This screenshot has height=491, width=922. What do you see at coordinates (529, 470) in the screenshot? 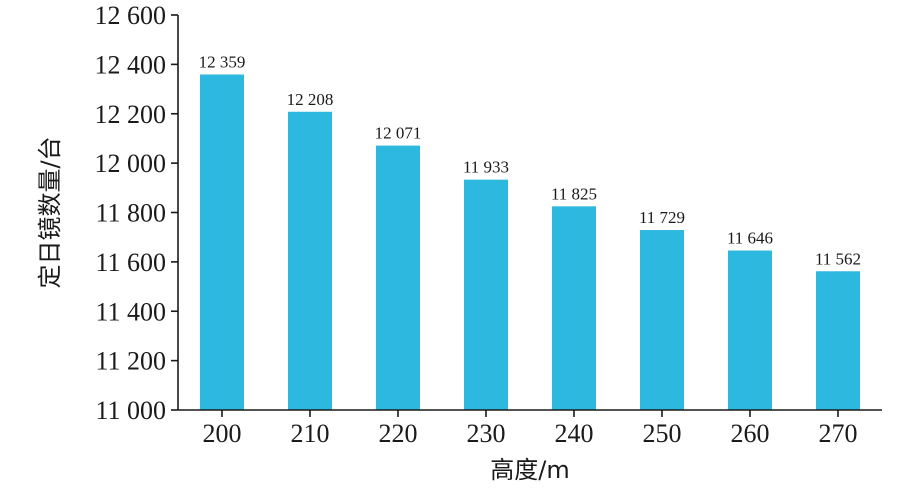
I see `x-axis-title: 高度/m` at bounding box center [529, 470].